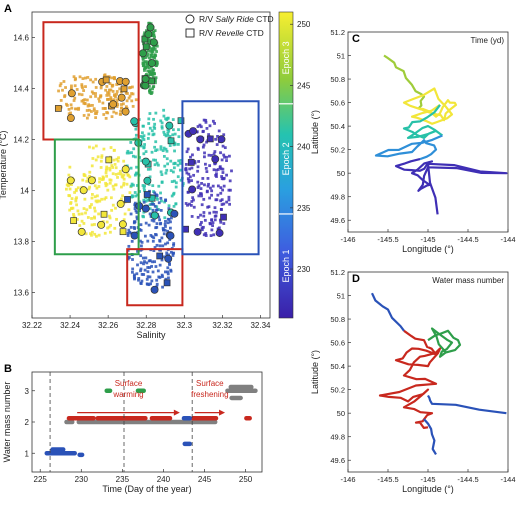 The width and height of the screenshot is (520, 507). I want to click on legend-label: R/V Sally Ride CTD, so click(236, 19).